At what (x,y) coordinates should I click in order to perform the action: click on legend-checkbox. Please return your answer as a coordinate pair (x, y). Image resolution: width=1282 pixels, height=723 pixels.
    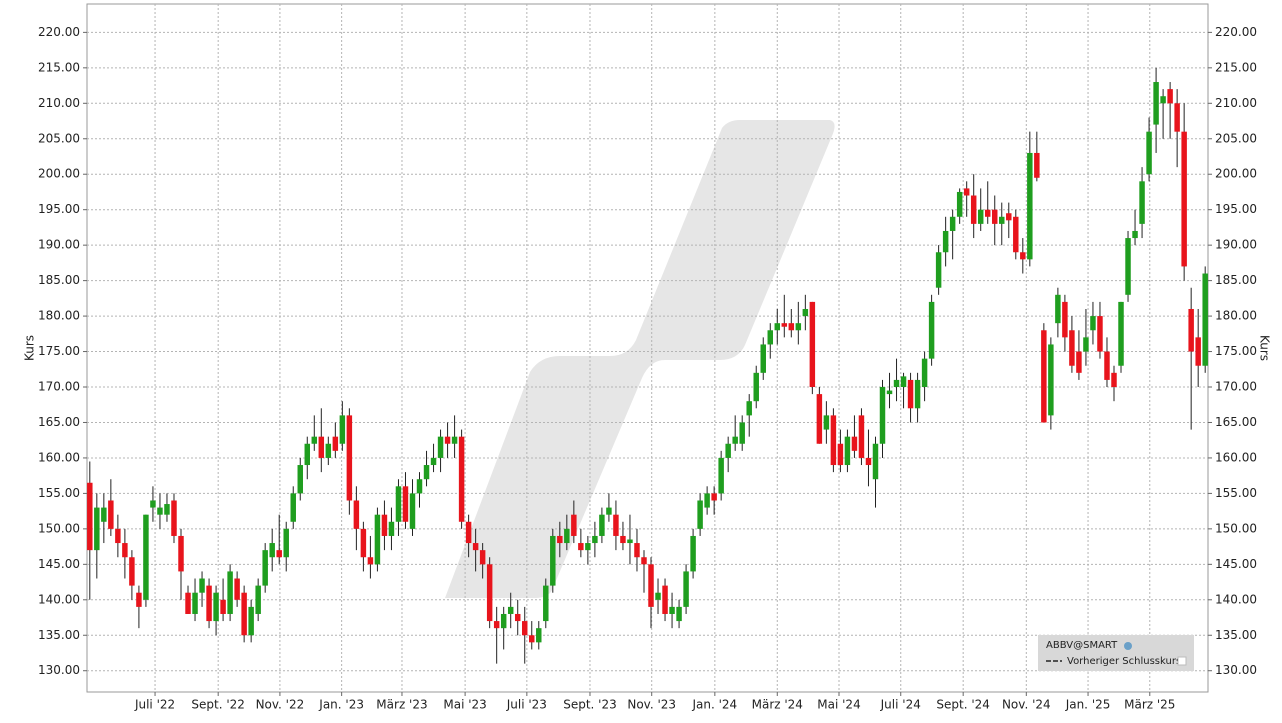
    Looking at the image, I should click on (1182, 661).